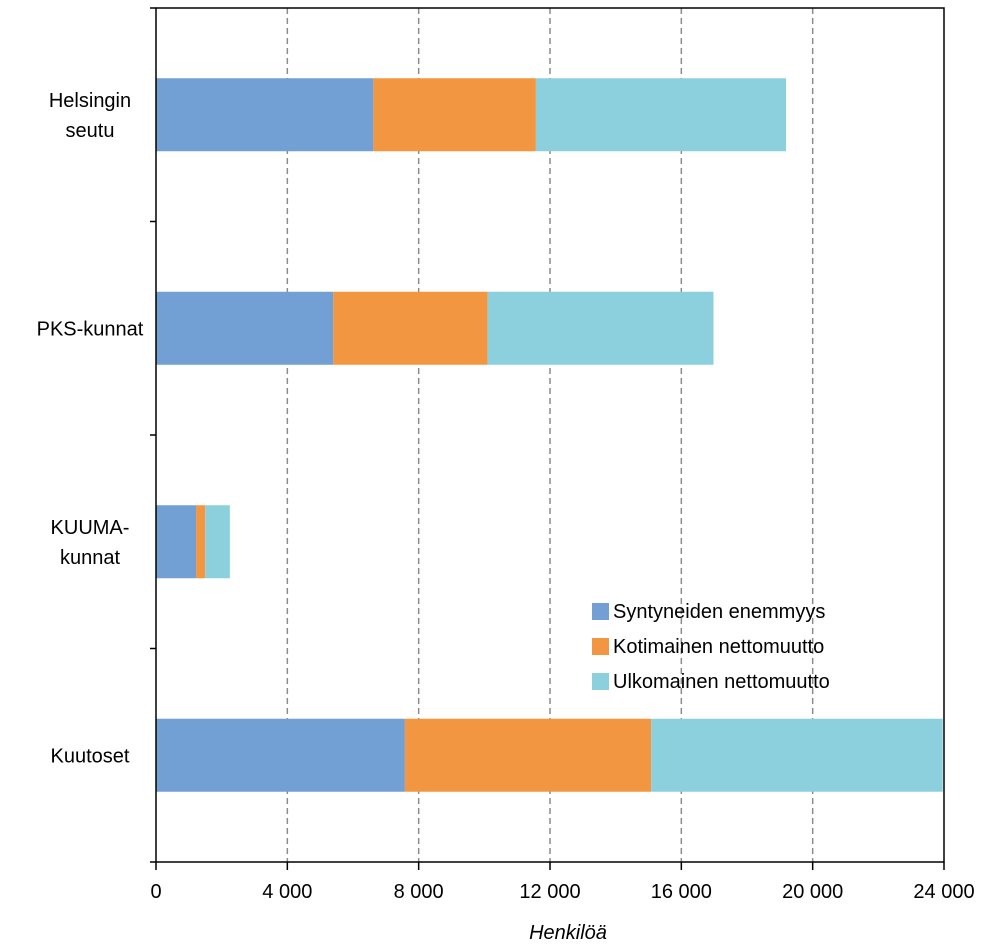 Image resolution: width=985 pixels, height=946 pixels. I want to click on category-label: KUUMA-, so click(90, 528).